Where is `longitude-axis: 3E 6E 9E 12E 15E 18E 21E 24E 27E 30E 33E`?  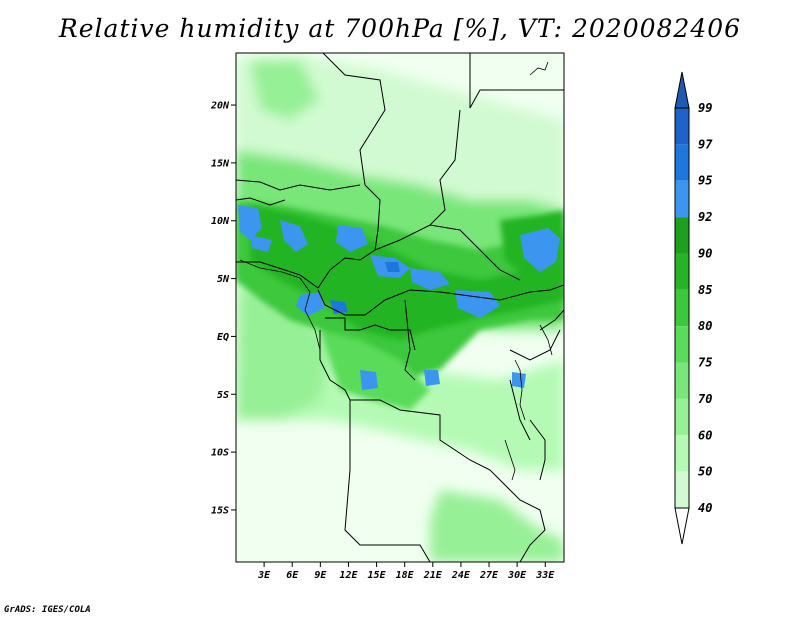
longitude-axis: 3E 6E 9E 12E 15E 18E 21E 24E 27E 30E 33E is located at coordinates (406, 571).